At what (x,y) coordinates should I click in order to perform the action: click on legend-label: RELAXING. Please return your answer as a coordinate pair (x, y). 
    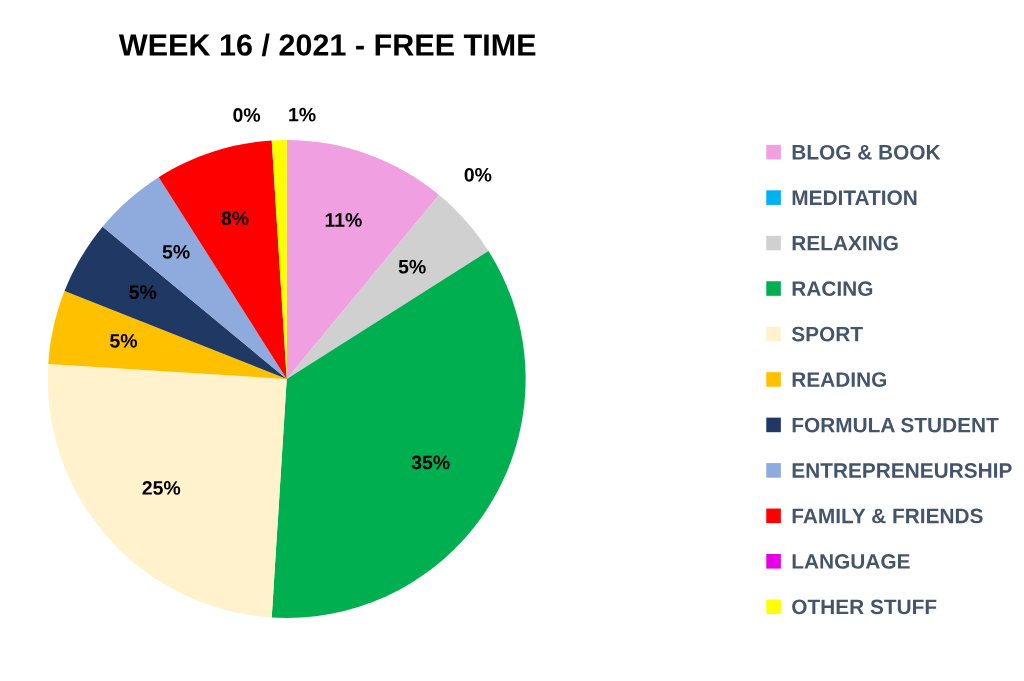
    Looking at the image, I should click on (845, 243).